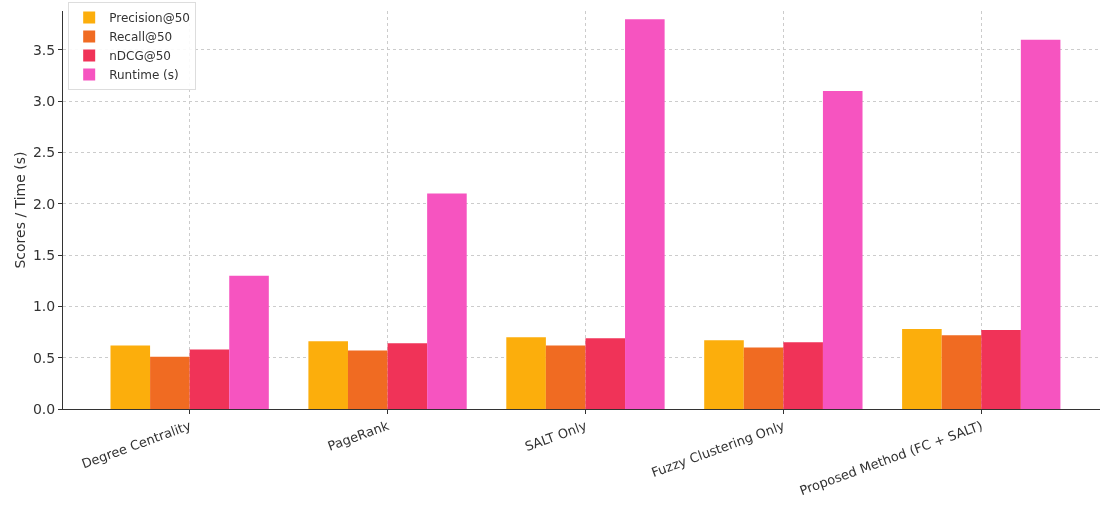 Image resolution: width=1103 pixels, height=511 pixels. What do you see at coordinates (20, 210) in the screenshot?
I see `y-axis-title: Scores / Time (s)` at bounding box center [20, 210].